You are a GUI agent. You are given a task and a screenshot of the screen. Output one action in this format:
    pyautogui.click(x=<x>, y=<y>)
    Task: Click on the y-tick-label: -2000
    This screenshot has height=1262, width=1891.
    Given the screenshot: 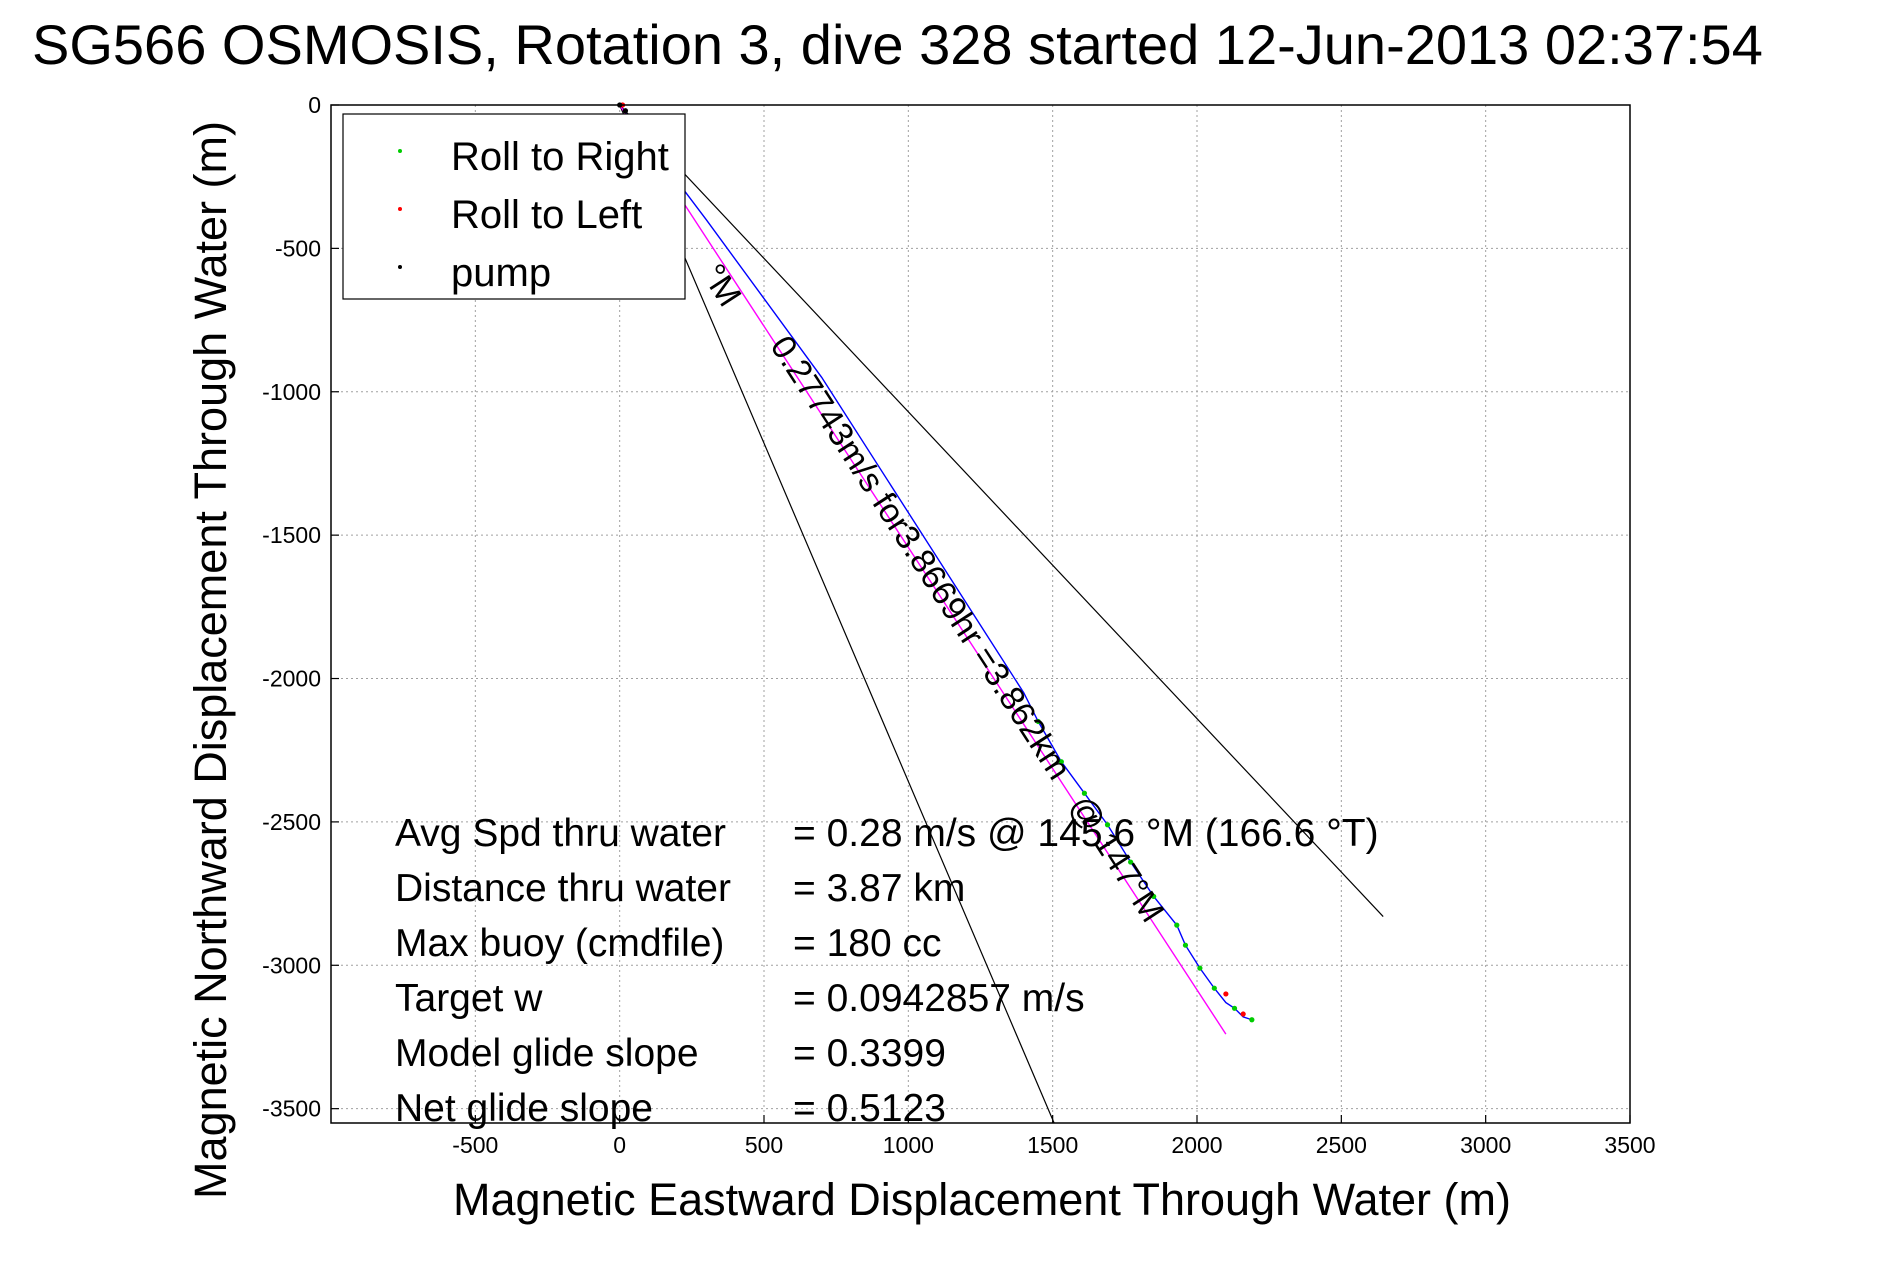 What is the action you would take?
    pyautogui.click(x=291, y=679)
    